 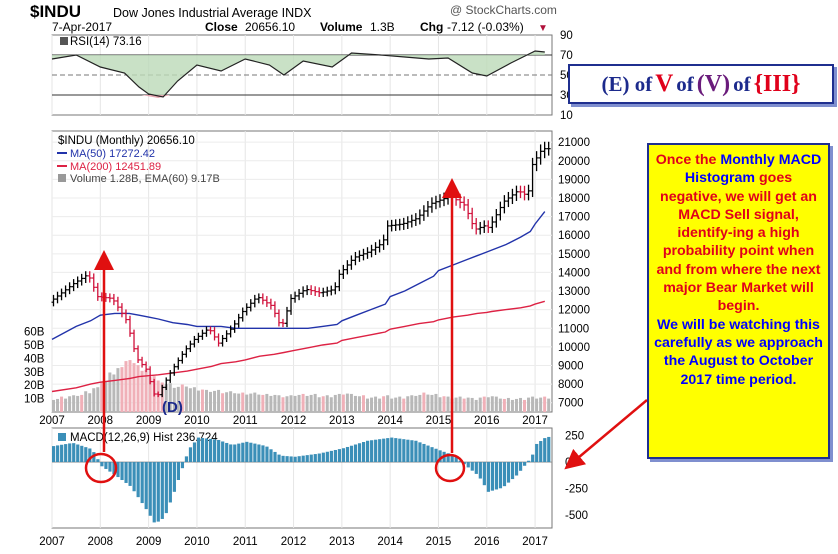 What do you see at coordinates (606, 434) in the screenshot?
I see `arrow-to-latest-macd` at bounding box center [606, 434].